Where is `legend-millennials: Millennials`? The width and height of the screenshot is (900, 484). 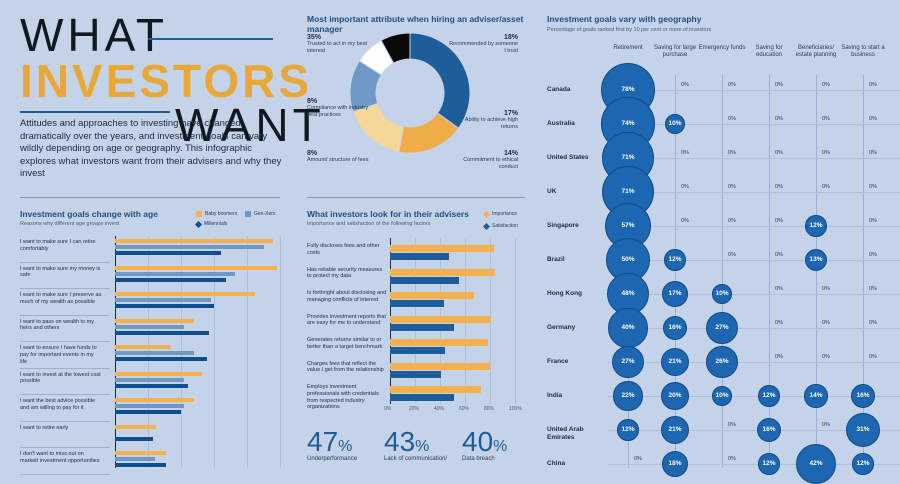
legend-millennials: Millennials is located at coordinates (211, 224).